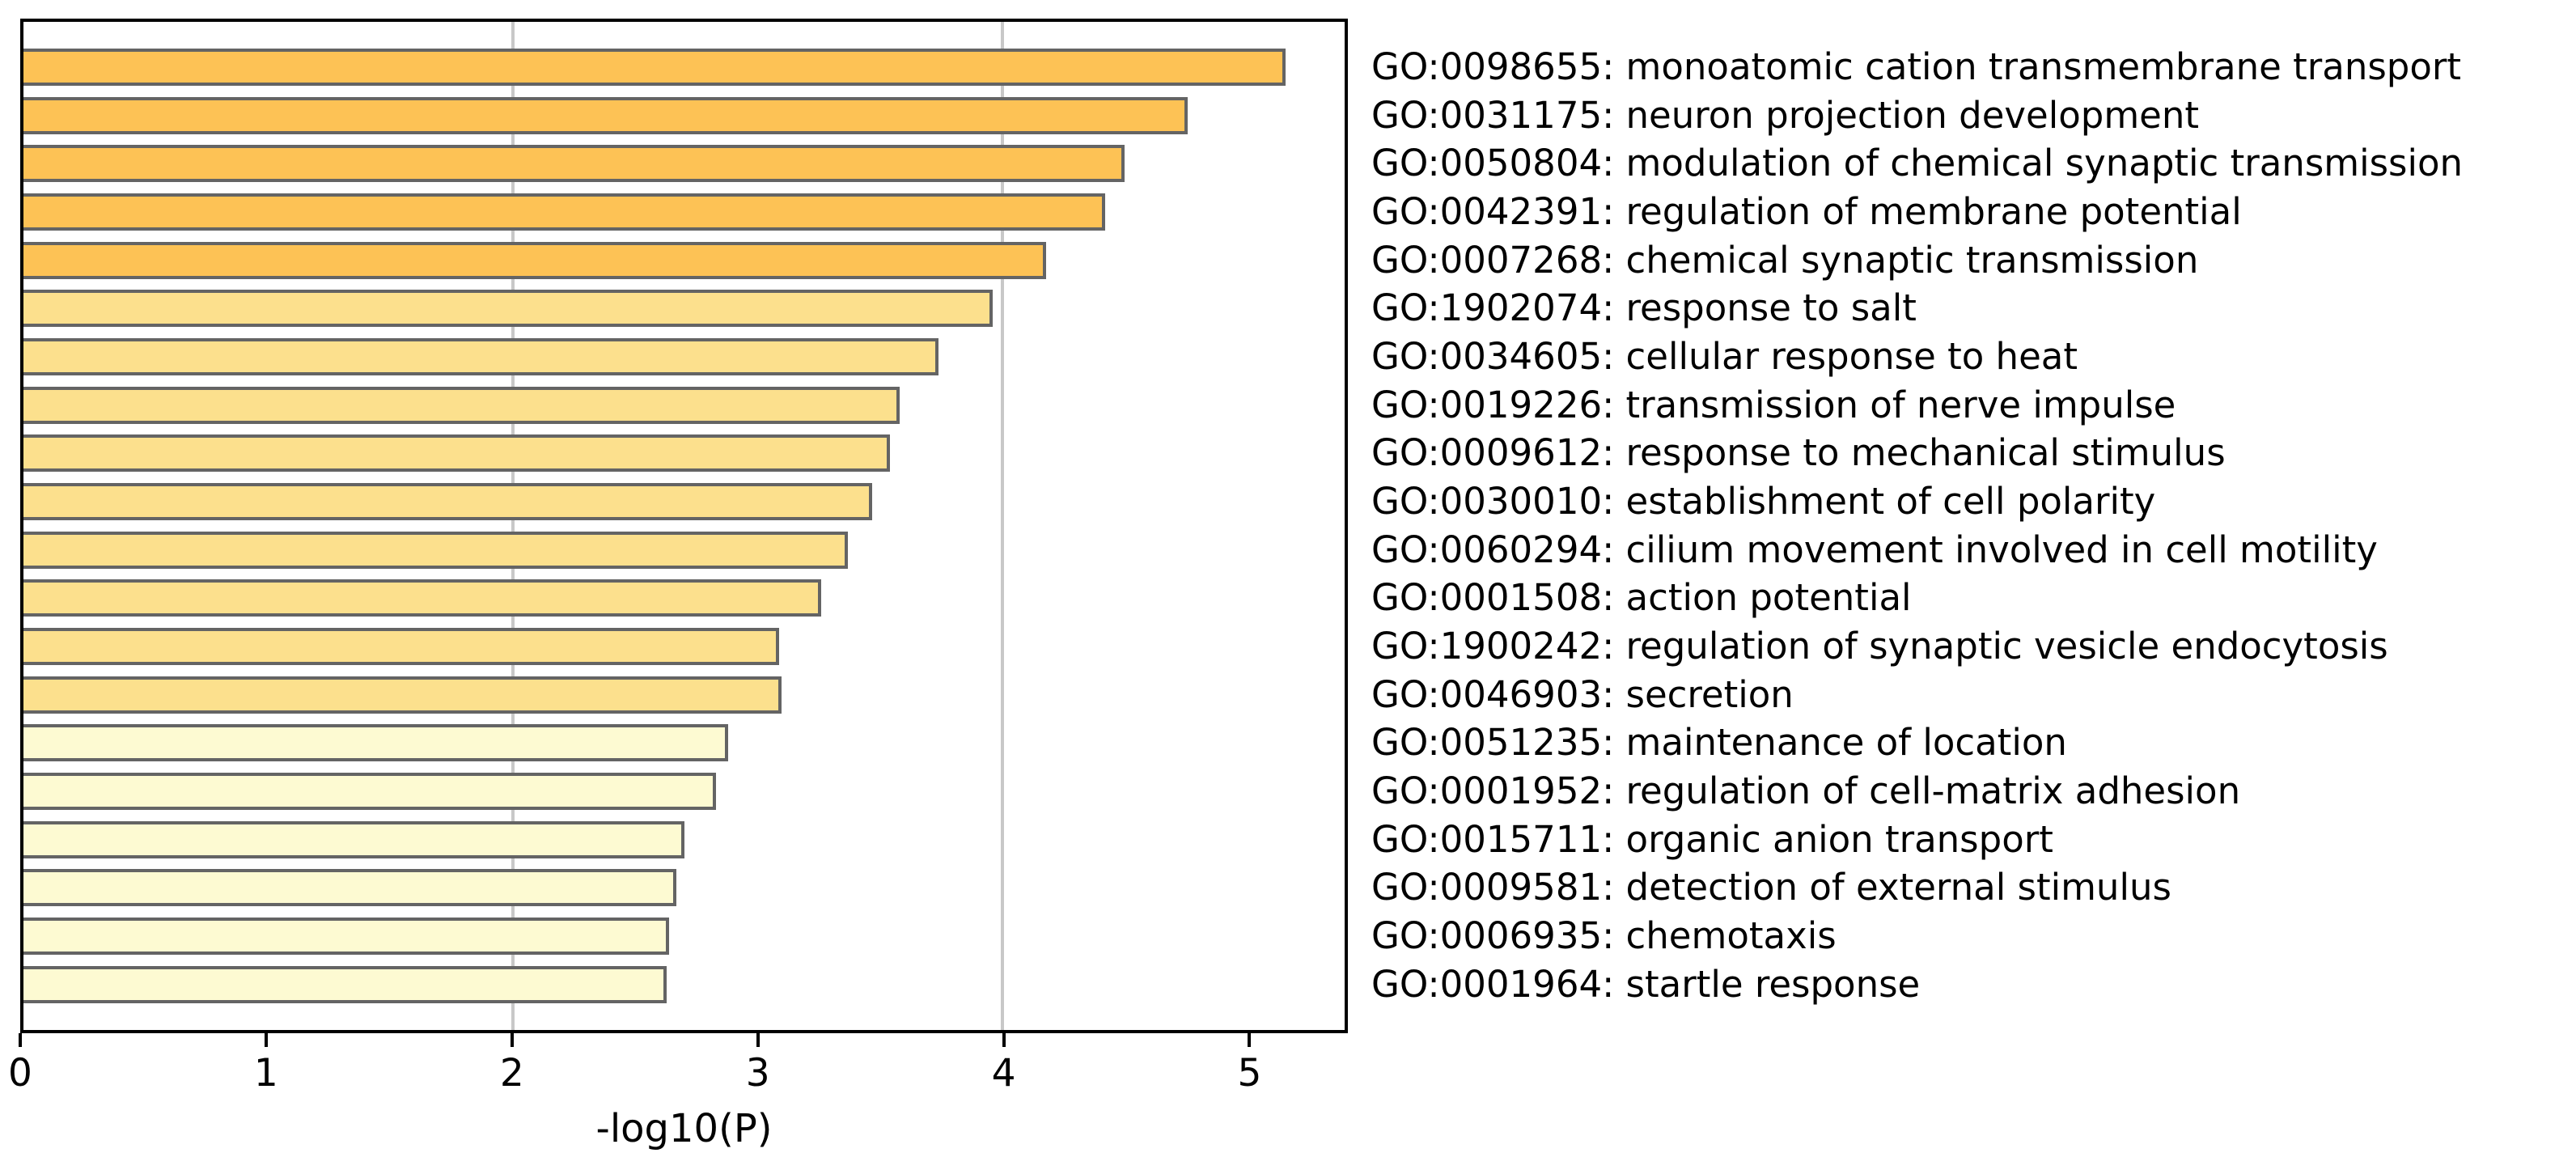 This screenshot has height=1174, width=2576. Describe the element at coordinates (511, 1073) in the screenshot. I see `x-tick-label: 2` at that location.